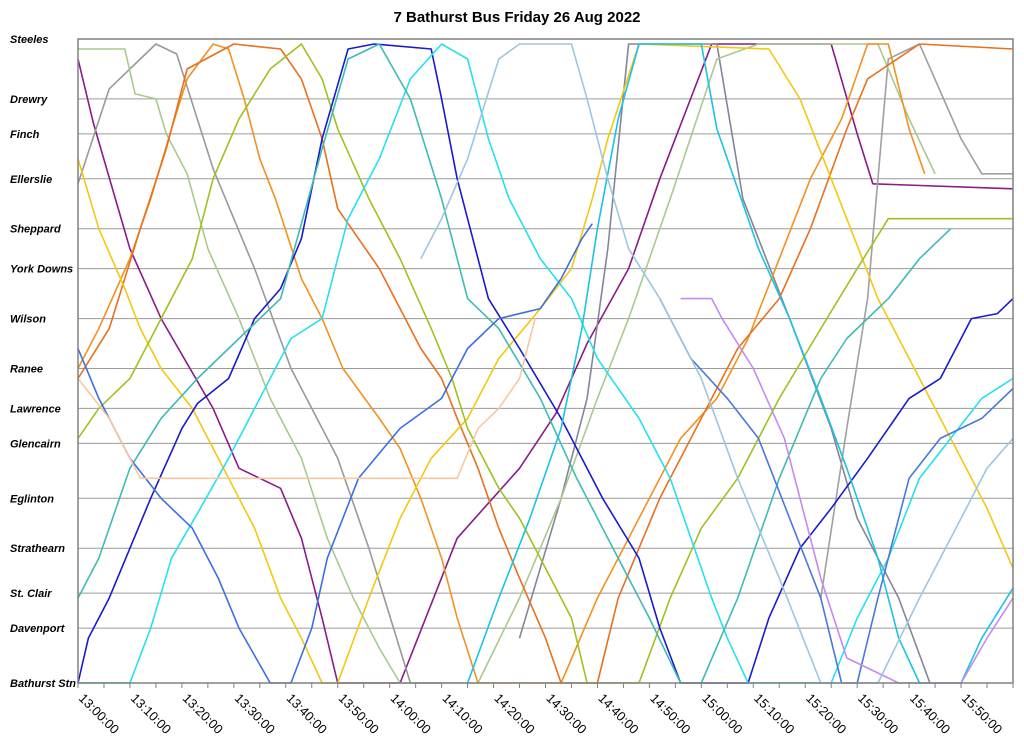  What do you see at coordinates (255, 714) in the screenshot?
I see `x-tick-label: 13:30:00` at bounding box center [255, 714].